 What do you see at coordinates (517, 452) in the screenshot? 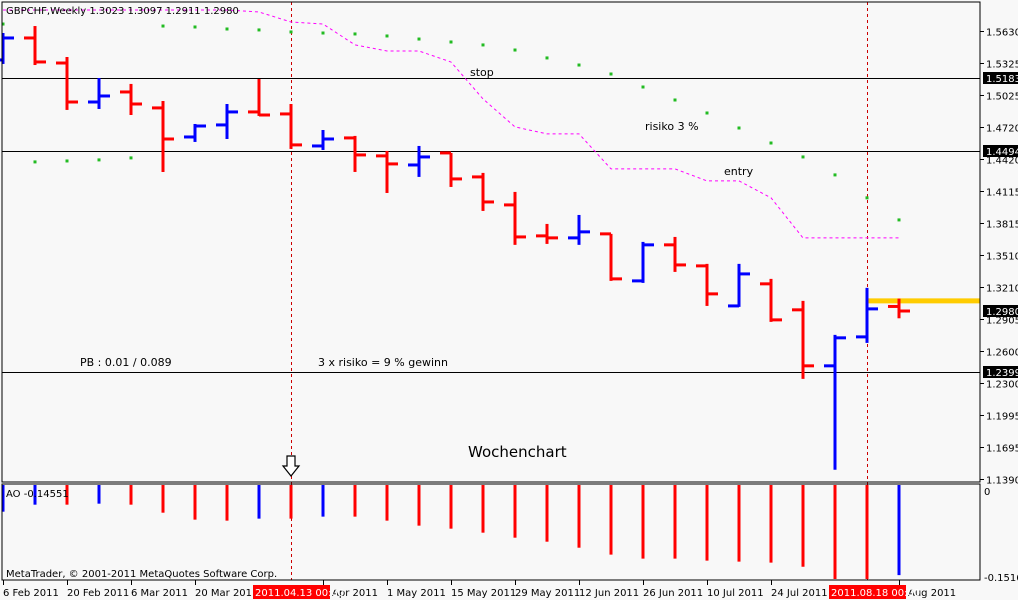
I see `annotation-chart-label: Wochenchart` at bounding box center [517, 452].